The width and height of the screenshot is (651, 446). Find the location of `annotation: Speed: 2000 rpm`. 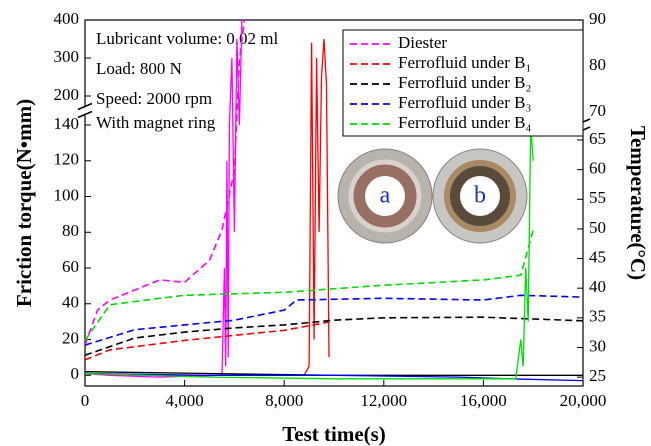

annotation: Speed: 2000 rpm is located at coordinates (154, 98).